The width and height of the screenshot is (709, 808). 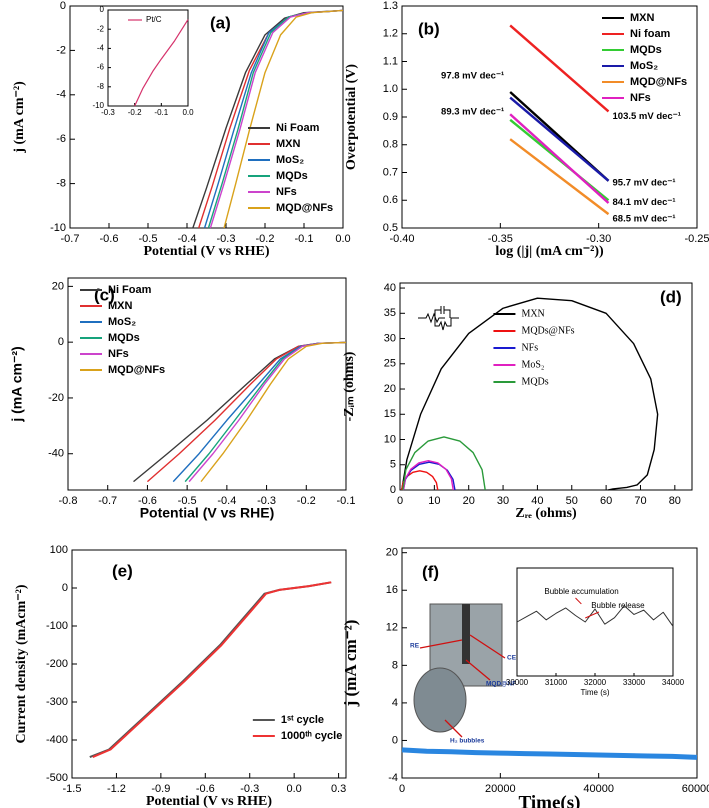 What do you see at coordinates (644, 219) in the screenshot?
I see `slope-annotation: 68.5 mV dec⁻¹` at bounding box center [644, 219].